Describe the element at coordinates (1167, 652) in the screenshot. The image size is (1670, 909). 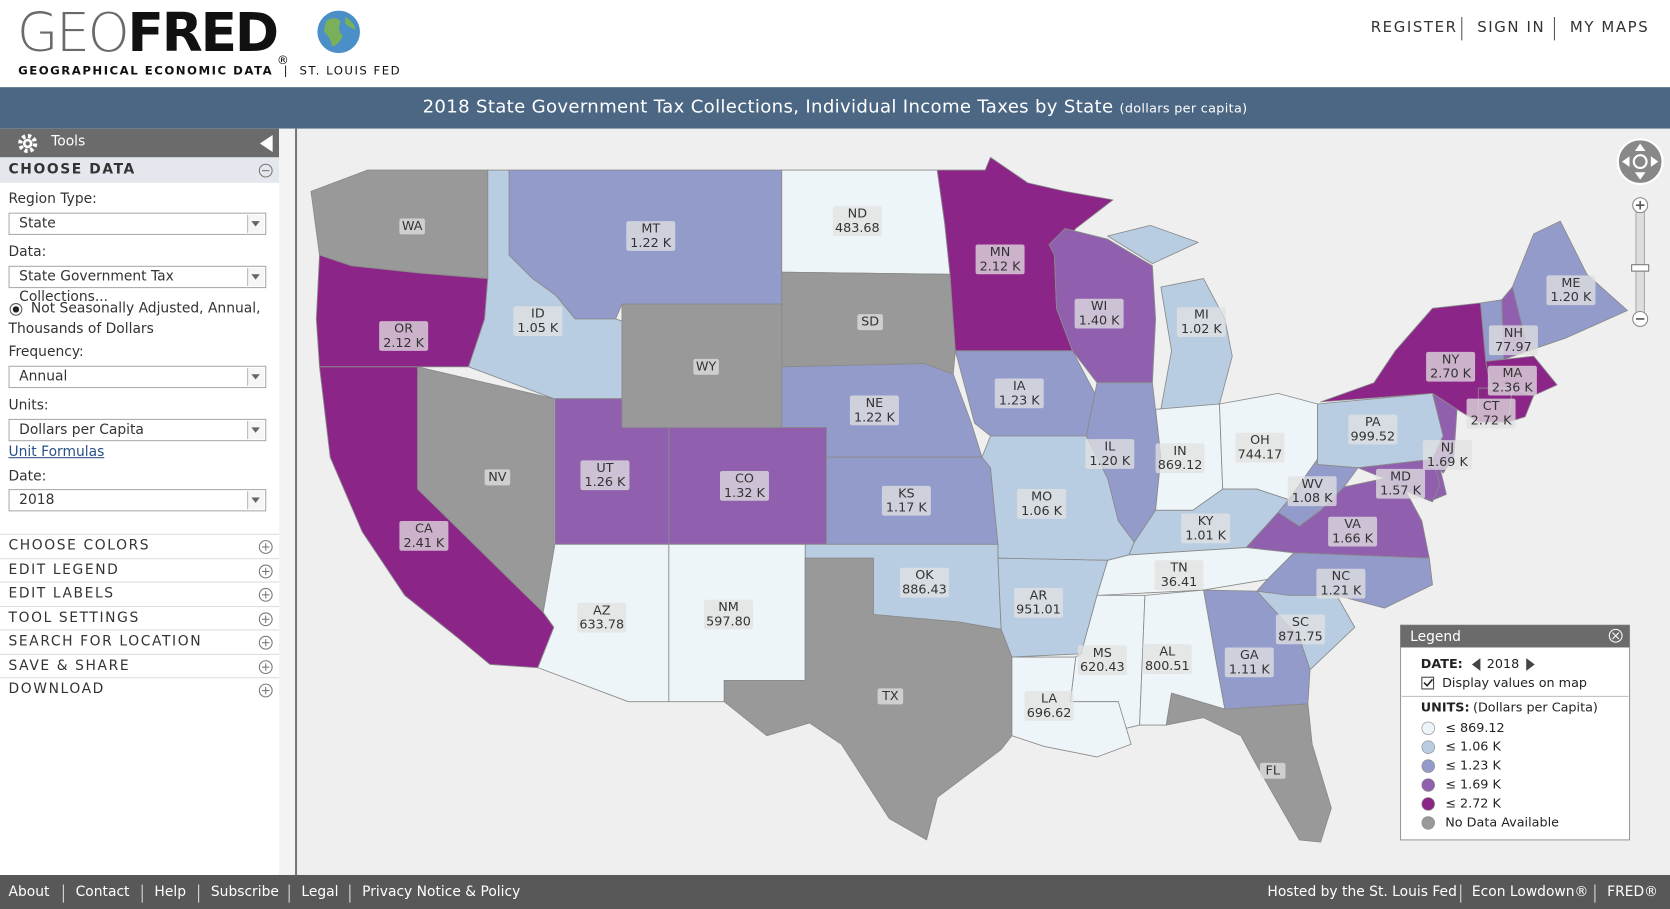
I see `state-code: AL` at that location.